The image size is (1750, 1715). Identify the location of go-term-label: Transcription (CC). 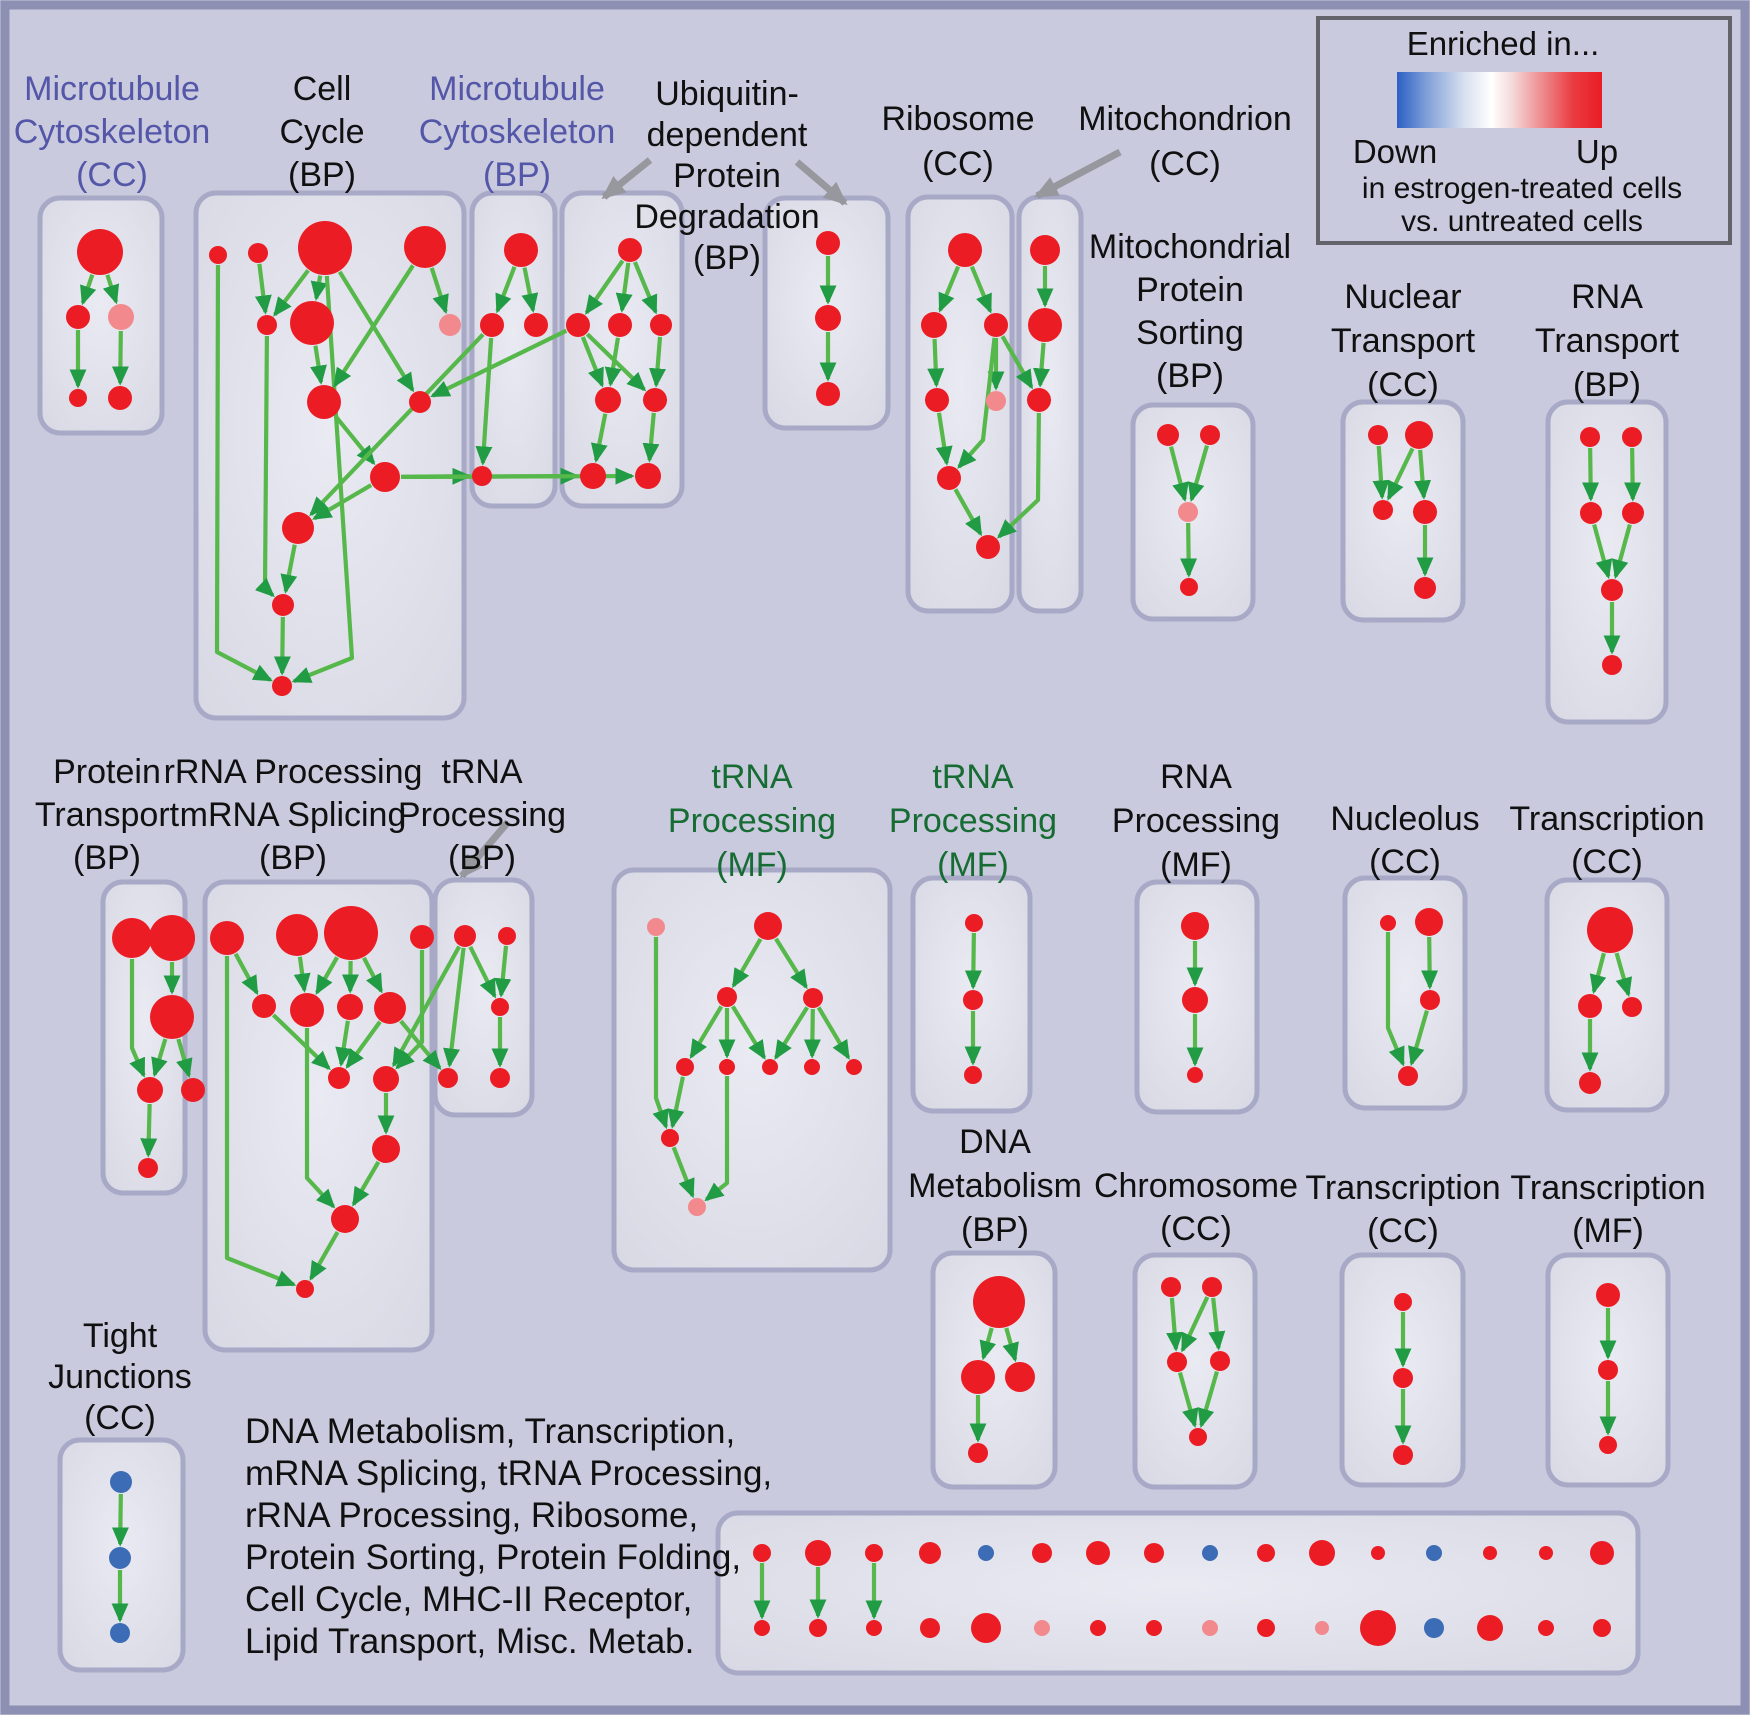
(1606, 840).